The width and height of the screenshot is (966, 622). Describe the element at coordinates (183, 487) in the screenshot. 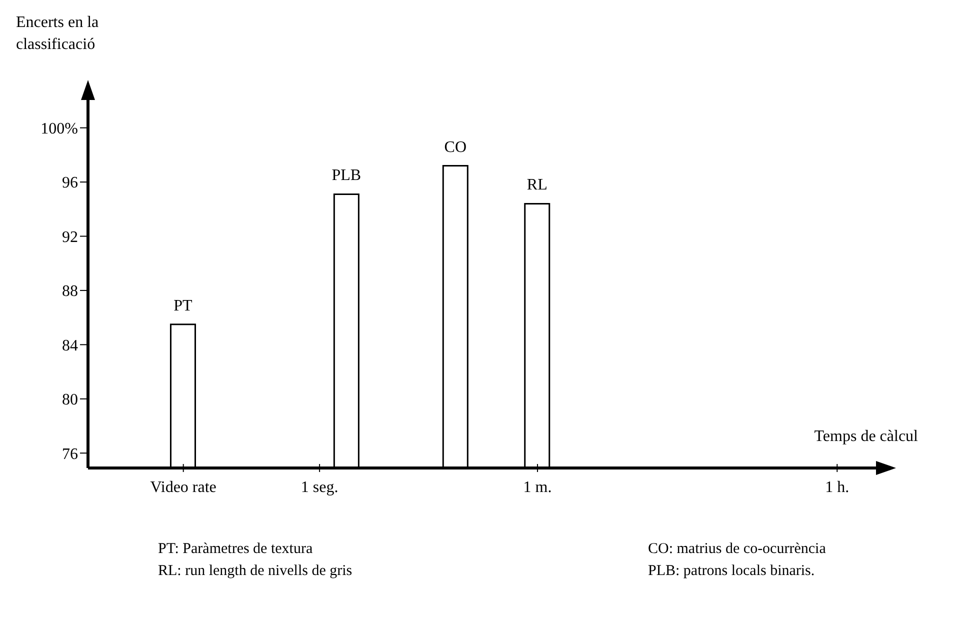

I see `x-tick-label: Video rate` at that location.